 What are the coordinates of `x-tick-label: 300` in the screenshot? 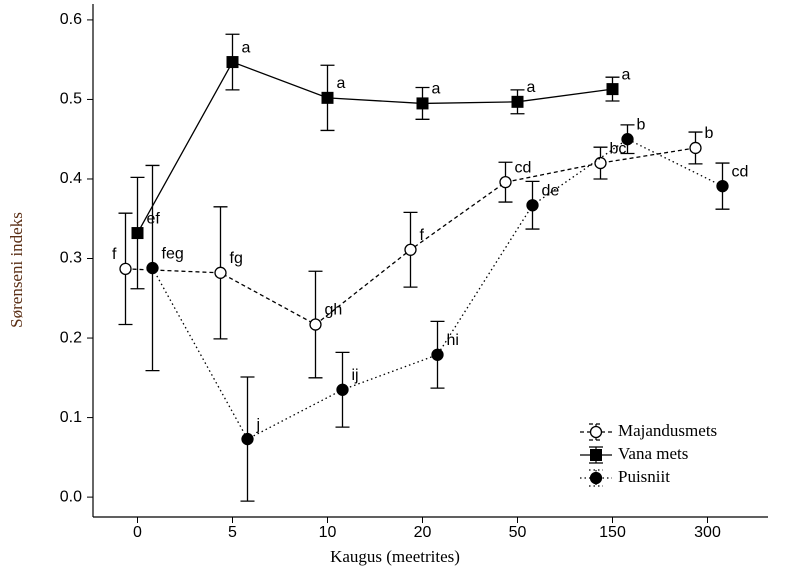 It's located at (707, 532).